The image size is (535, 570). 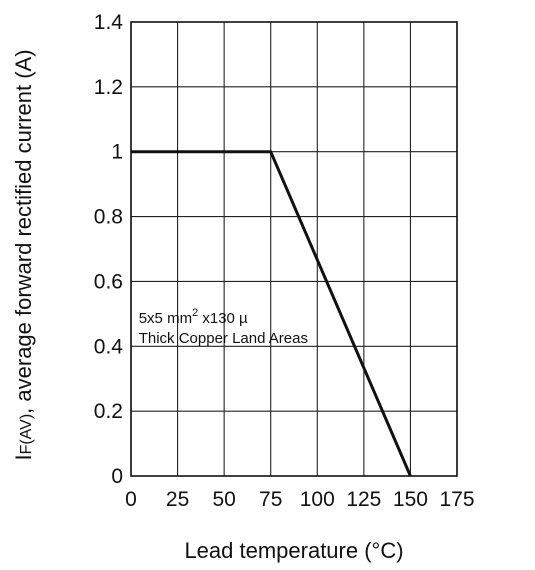 What do you see at coordinates (223, 318) in the screenshot?
I see `annotation-line-1-rest: x130 µ` at bounding box center [223, 318].